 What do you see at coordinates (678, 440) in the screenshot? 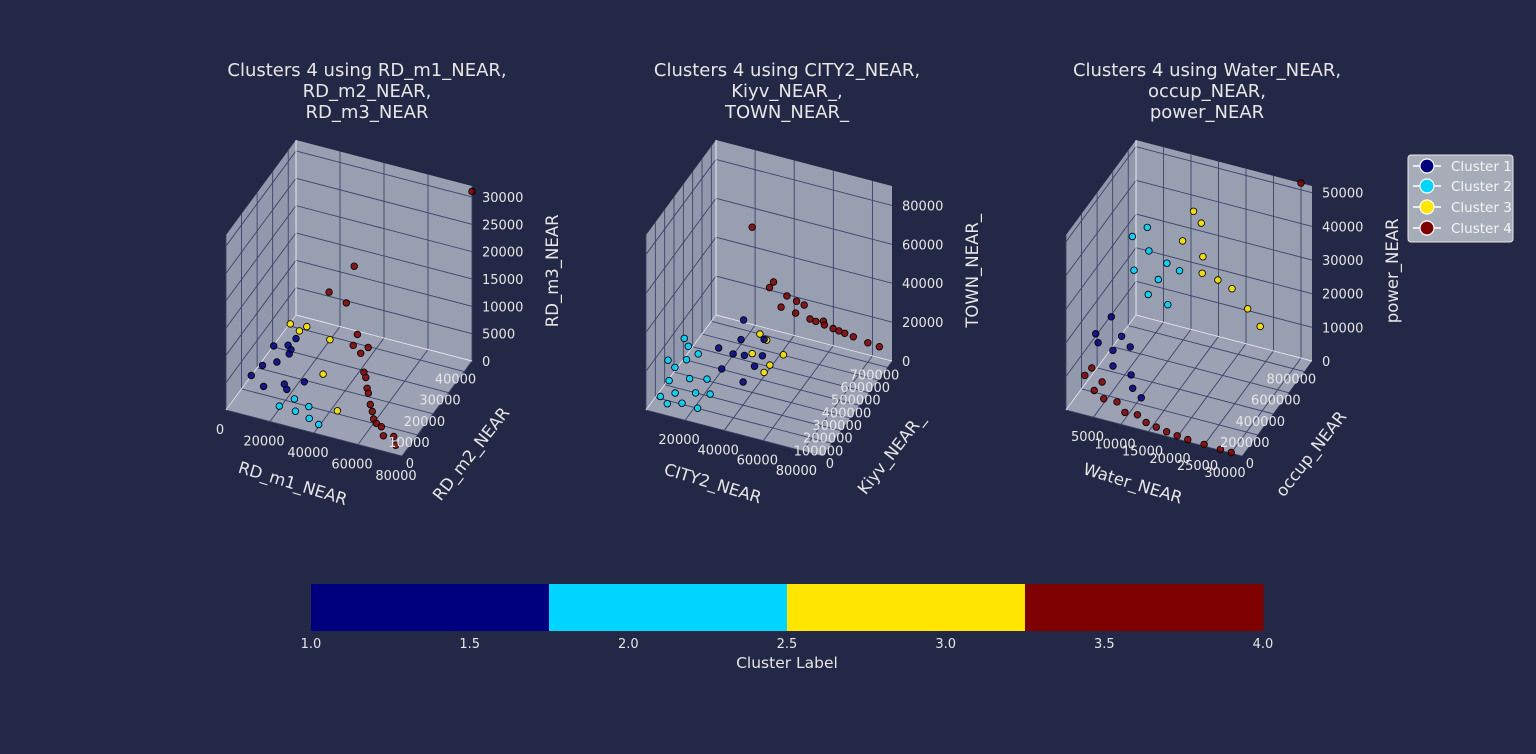
I see `x-tick-label: 20000` at bounding box center [678, 440].